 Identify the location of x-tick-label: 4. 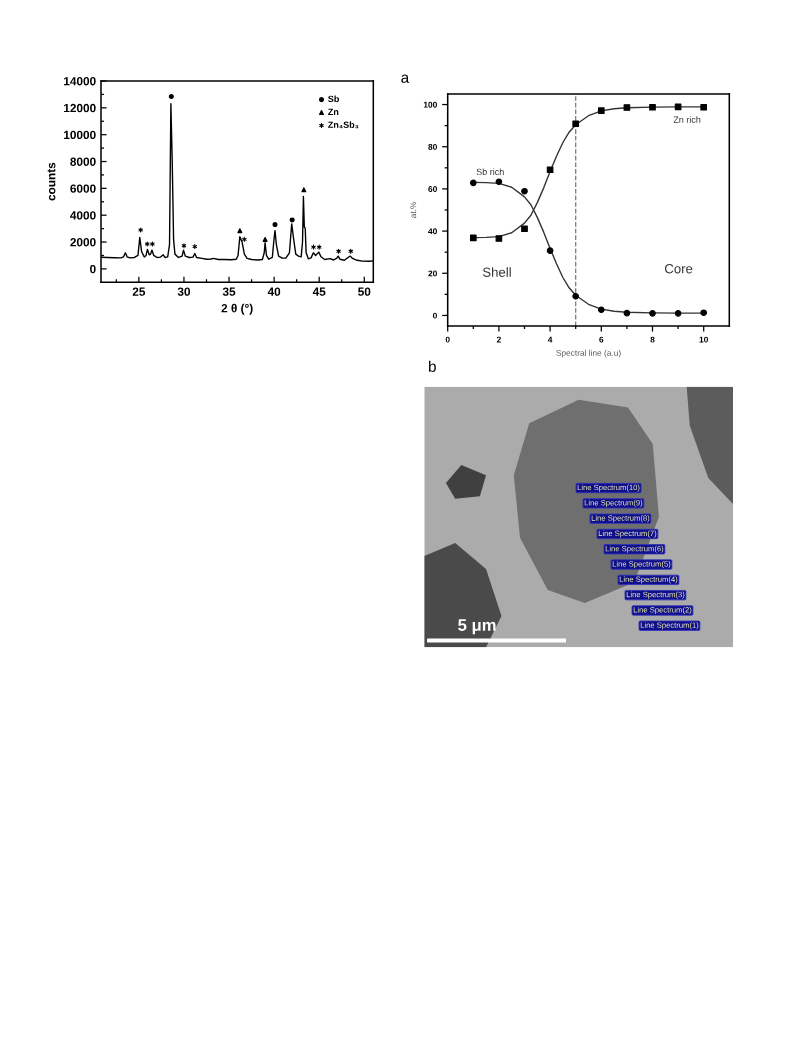
(550, 339).